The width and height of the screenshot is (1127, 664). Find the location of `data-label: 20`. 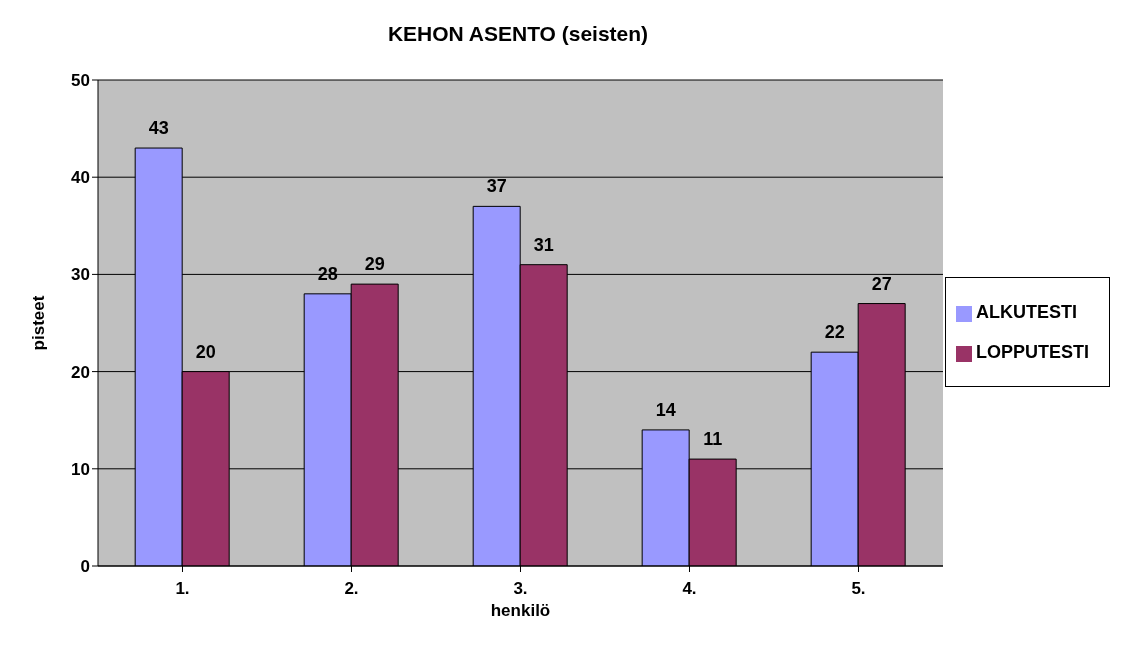

data-label: 20 is located at coordinates (205, 351).